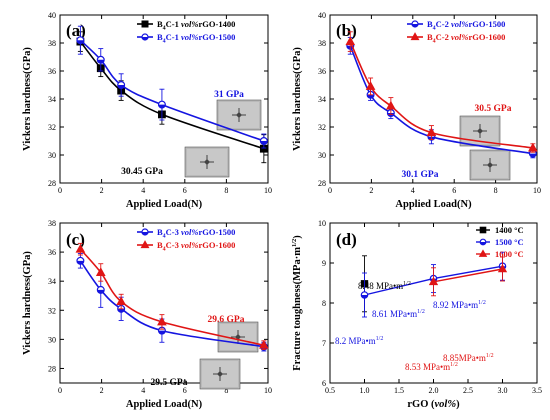 The image size is (550, 420). I want to click on x-axis-title: Applied Load(N), so click(164, 204).